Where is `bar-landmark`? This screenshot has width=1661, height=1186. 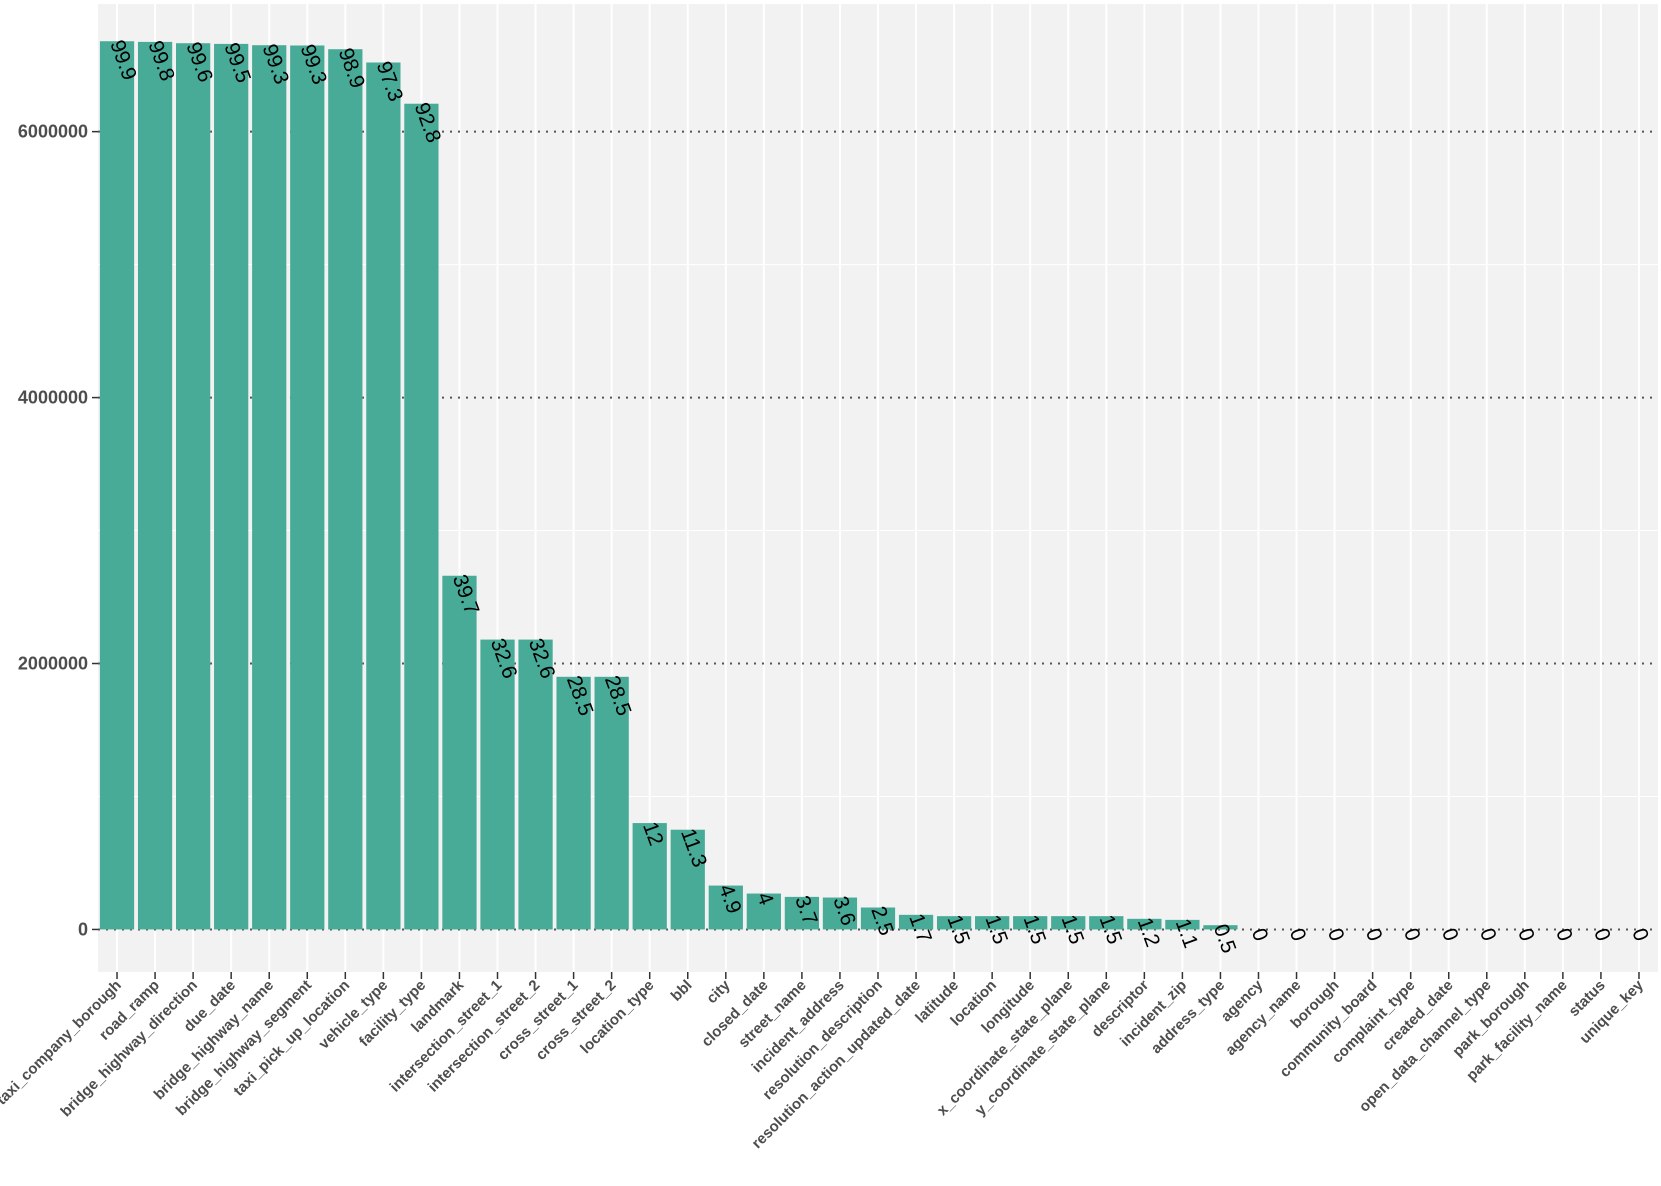 bar-landmark is located at coordinates (459, 752).